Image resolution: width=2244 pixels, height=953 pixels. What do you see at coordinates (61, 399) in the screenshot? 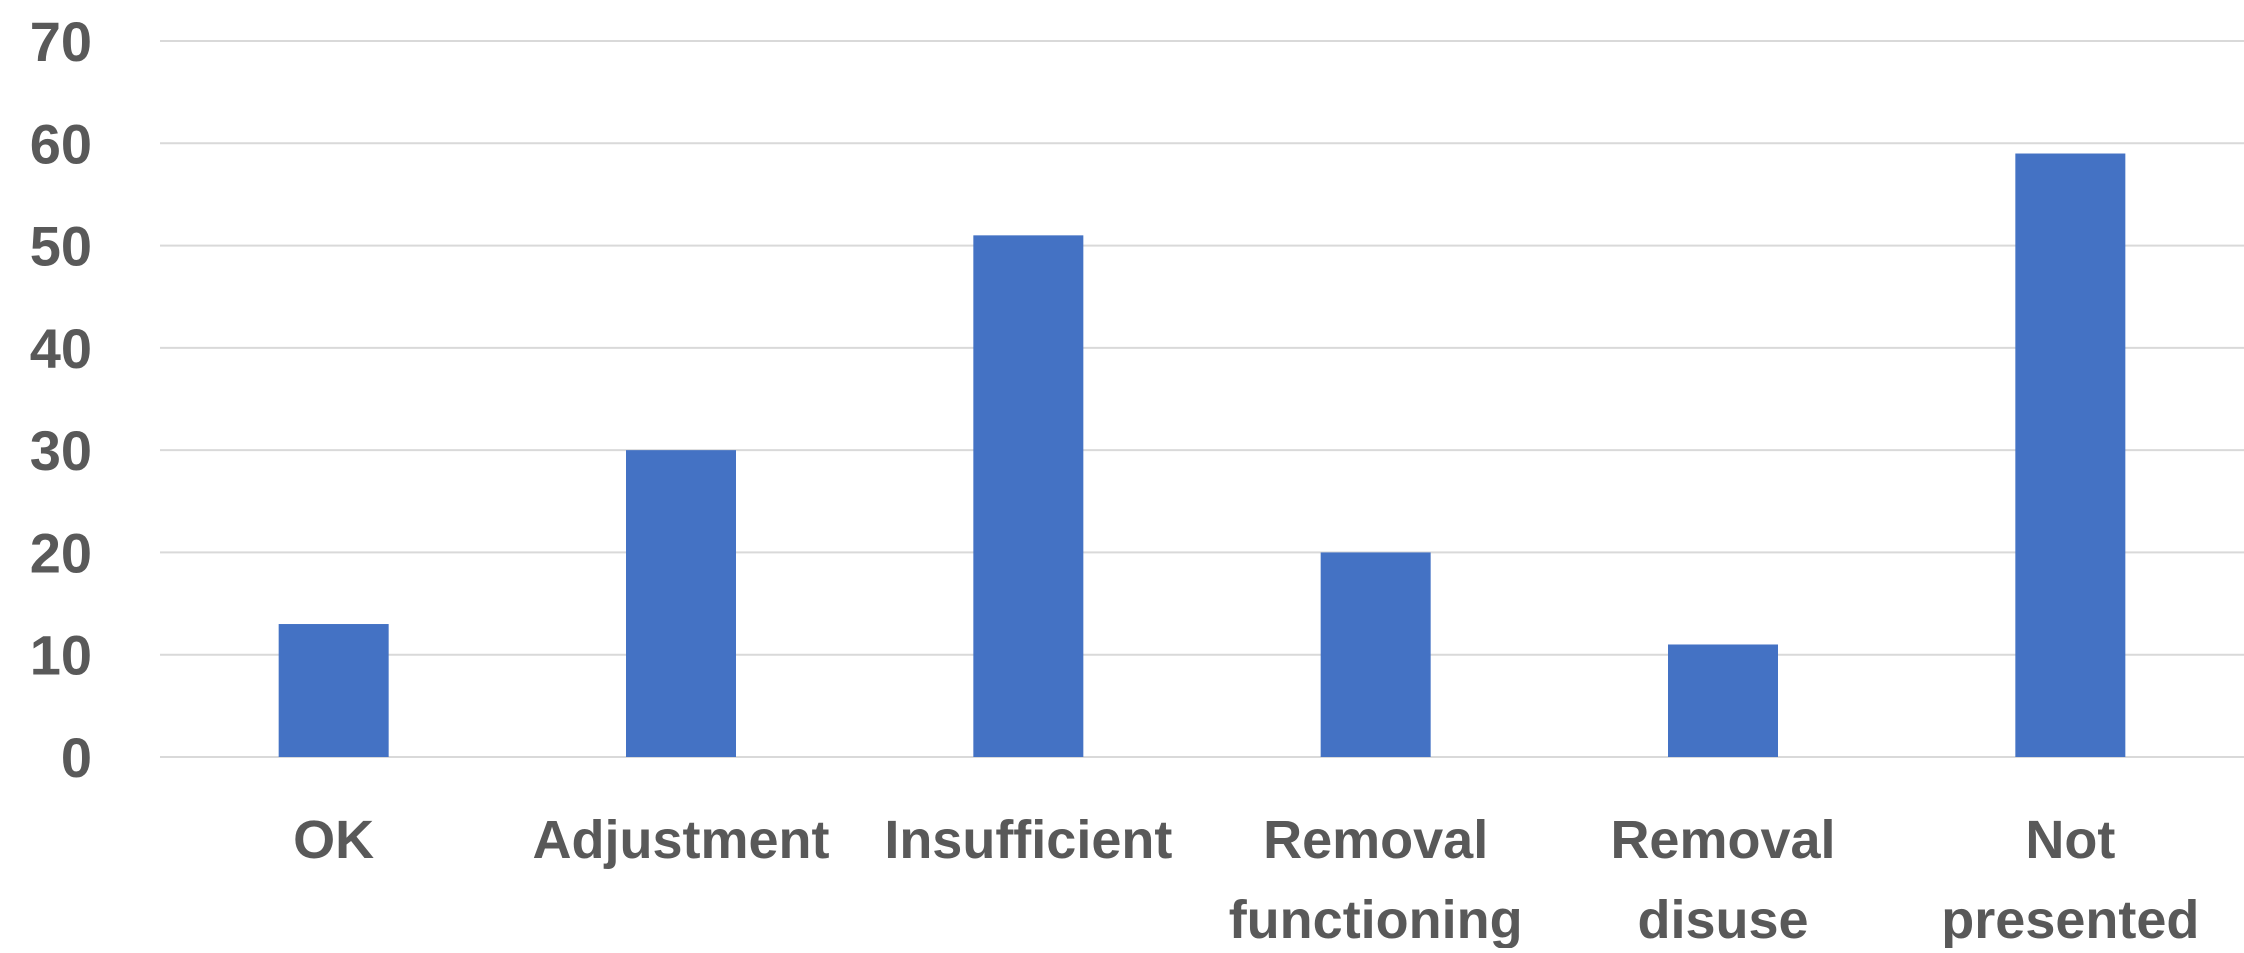
I see `y-axis-tick-labels: 0 10 20 30 40 50 60 70` at bounding box center [61, 399].